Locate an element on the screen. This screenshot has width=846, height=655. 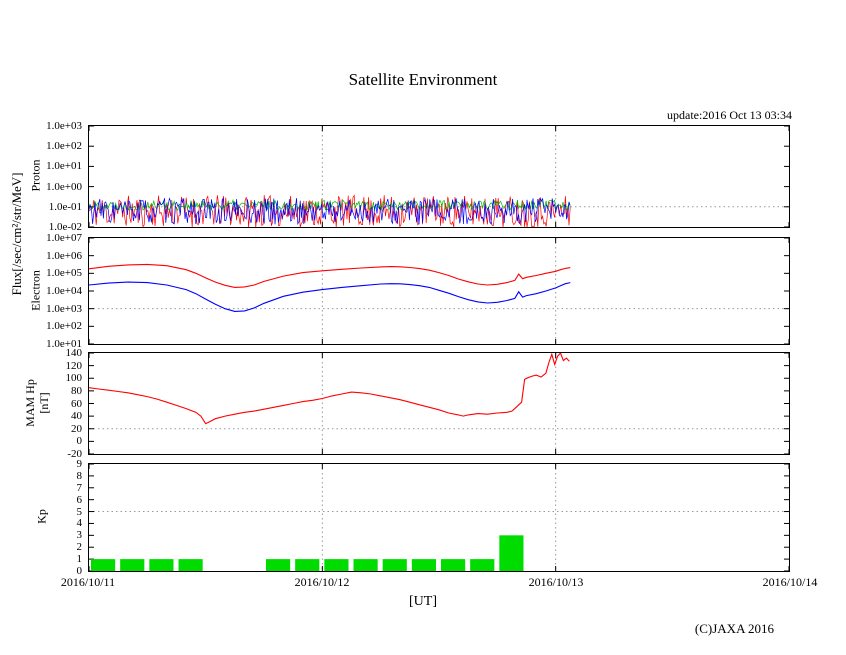
x-axis-tick-label: 2016/10/11 is located at coordinates (88, 582).